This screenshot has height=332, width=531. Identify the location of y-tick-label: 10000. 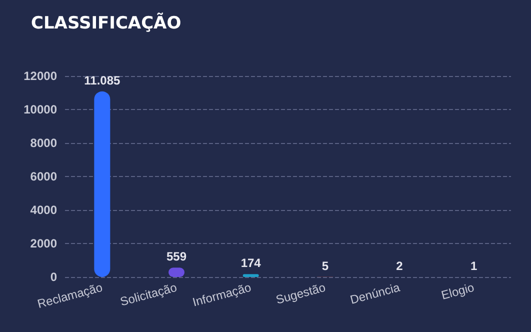
(41, 109).